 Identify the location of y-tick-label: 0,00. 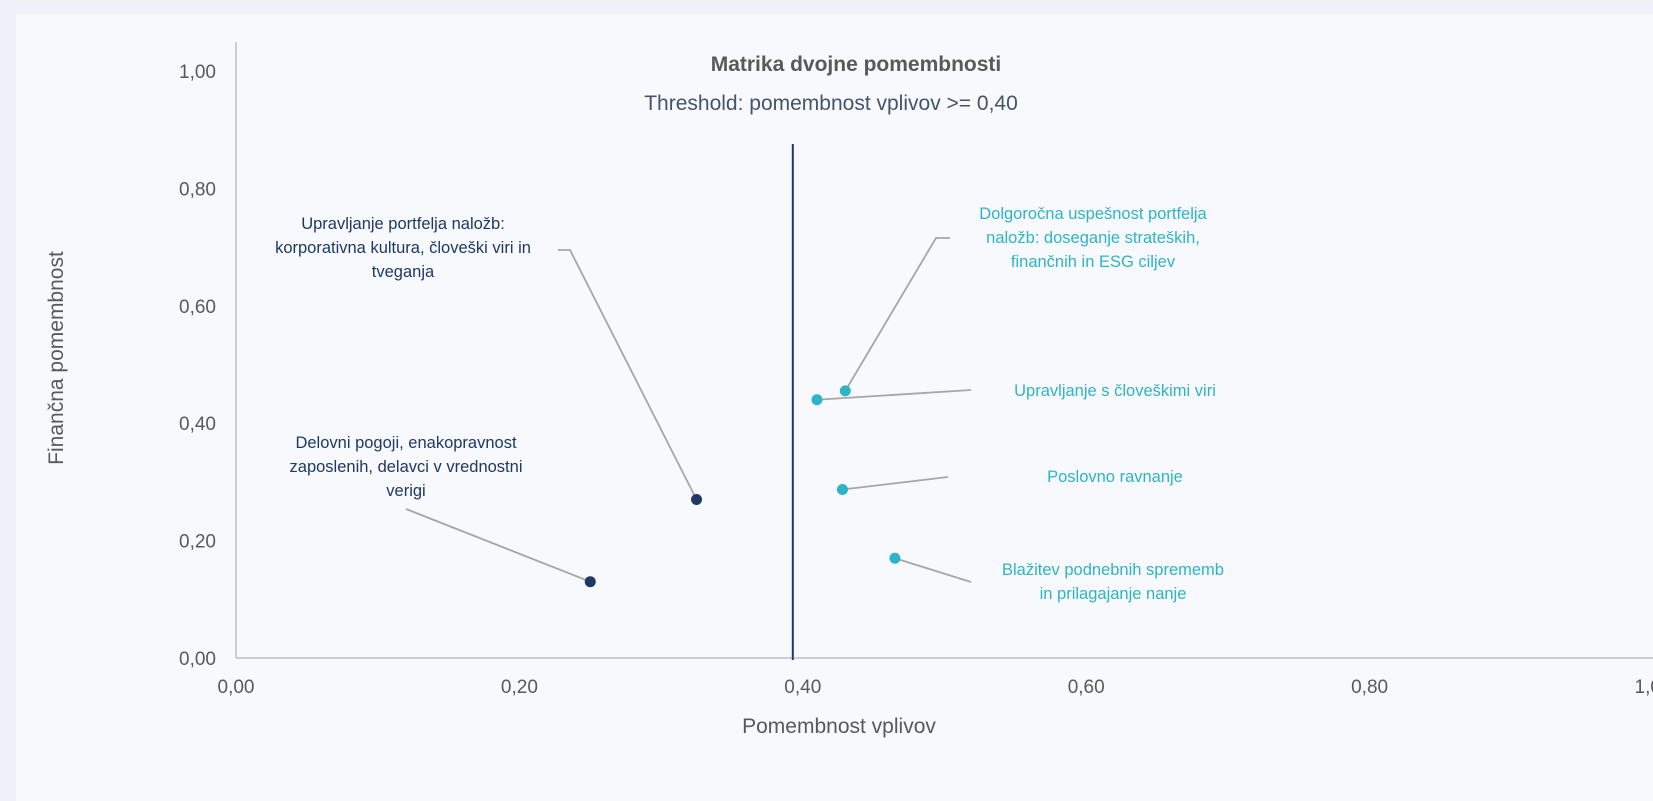
(197, 659).